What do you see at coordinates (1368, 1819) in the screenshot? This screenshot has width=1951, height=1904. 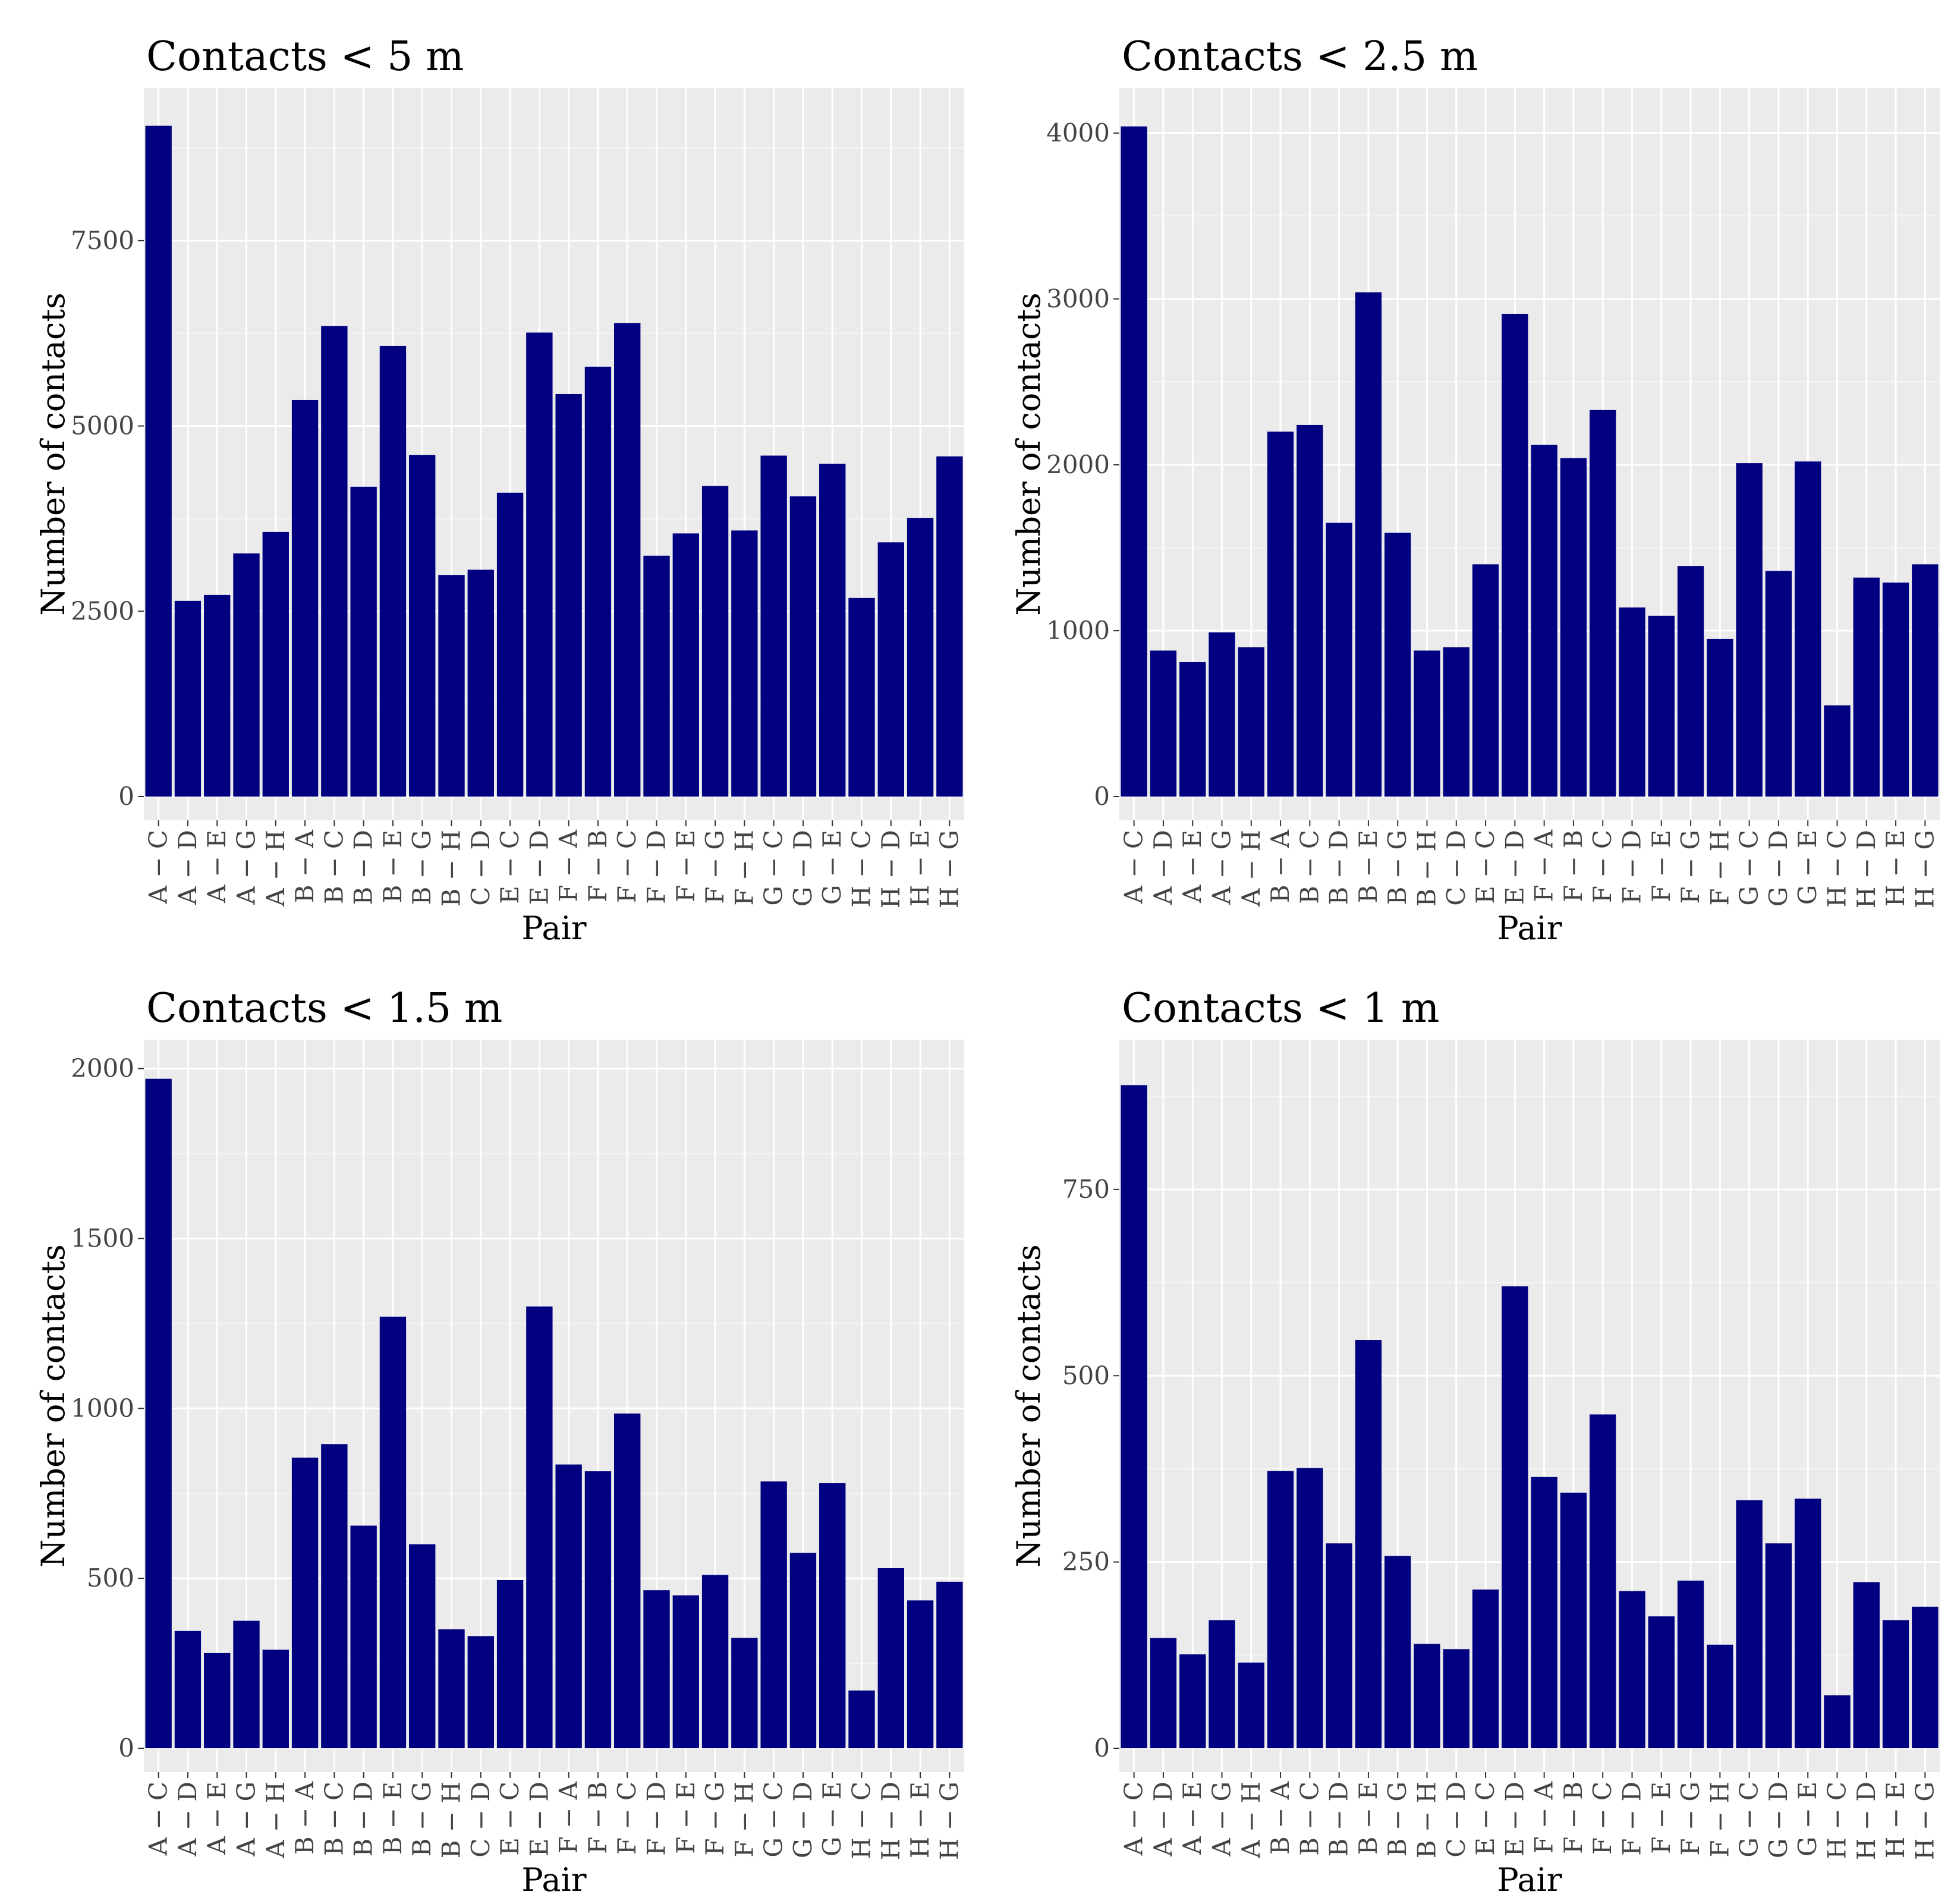 I see `x-tick-label: B − E` at bounding box center [1368, 1819].